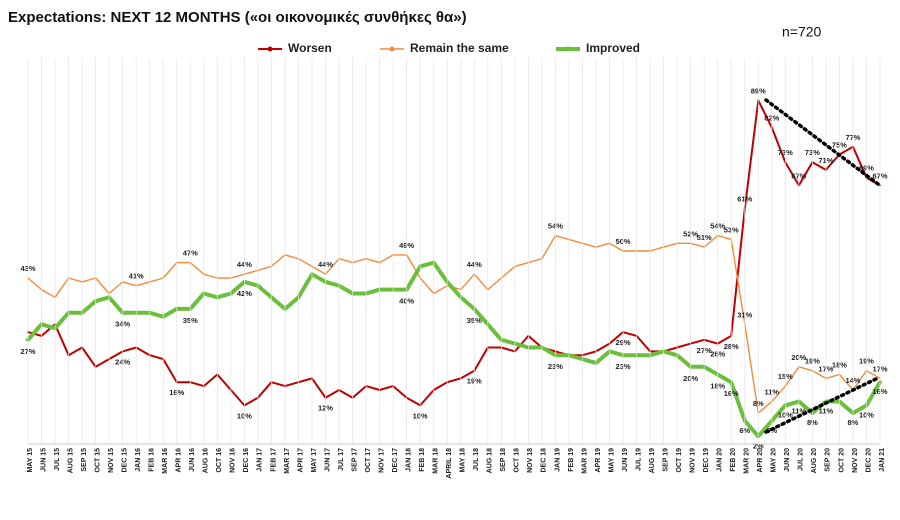  I want to click on x-tick-label: MAR 16, so click(165, 461).